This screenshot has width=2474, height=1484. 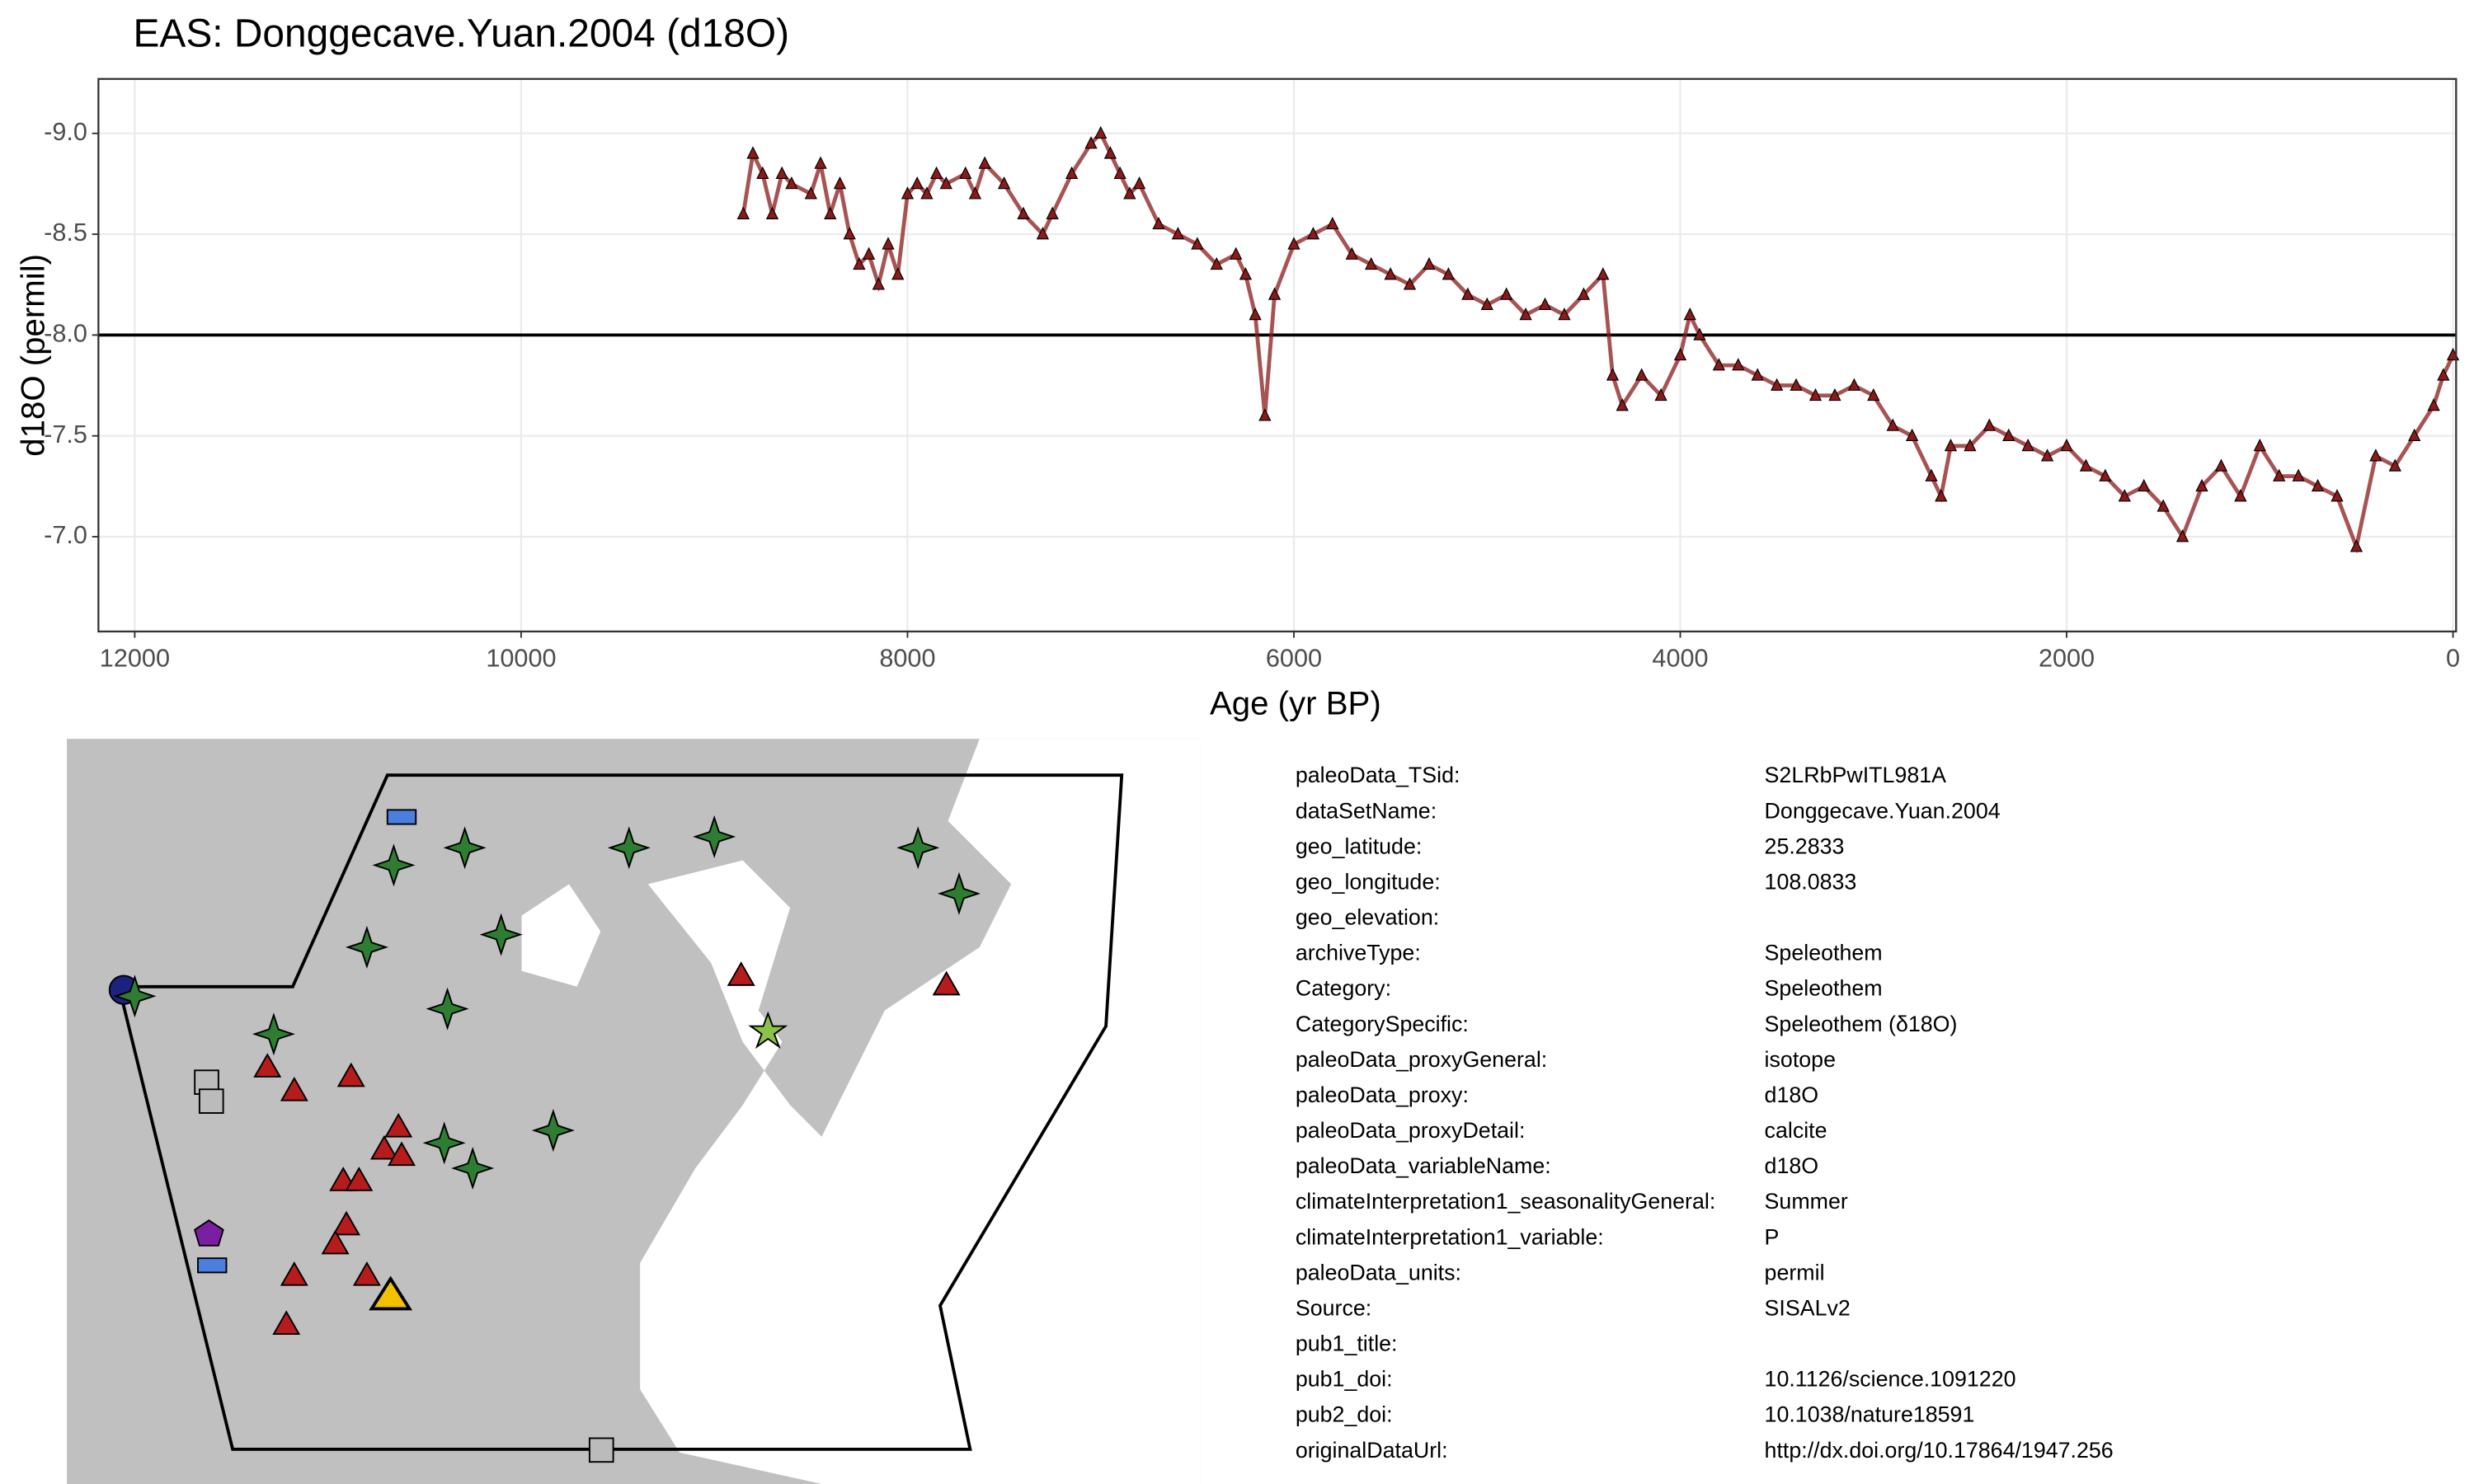 I want to click on metadata-key: CategorySpecific:, so click(x=1382, y=1024).